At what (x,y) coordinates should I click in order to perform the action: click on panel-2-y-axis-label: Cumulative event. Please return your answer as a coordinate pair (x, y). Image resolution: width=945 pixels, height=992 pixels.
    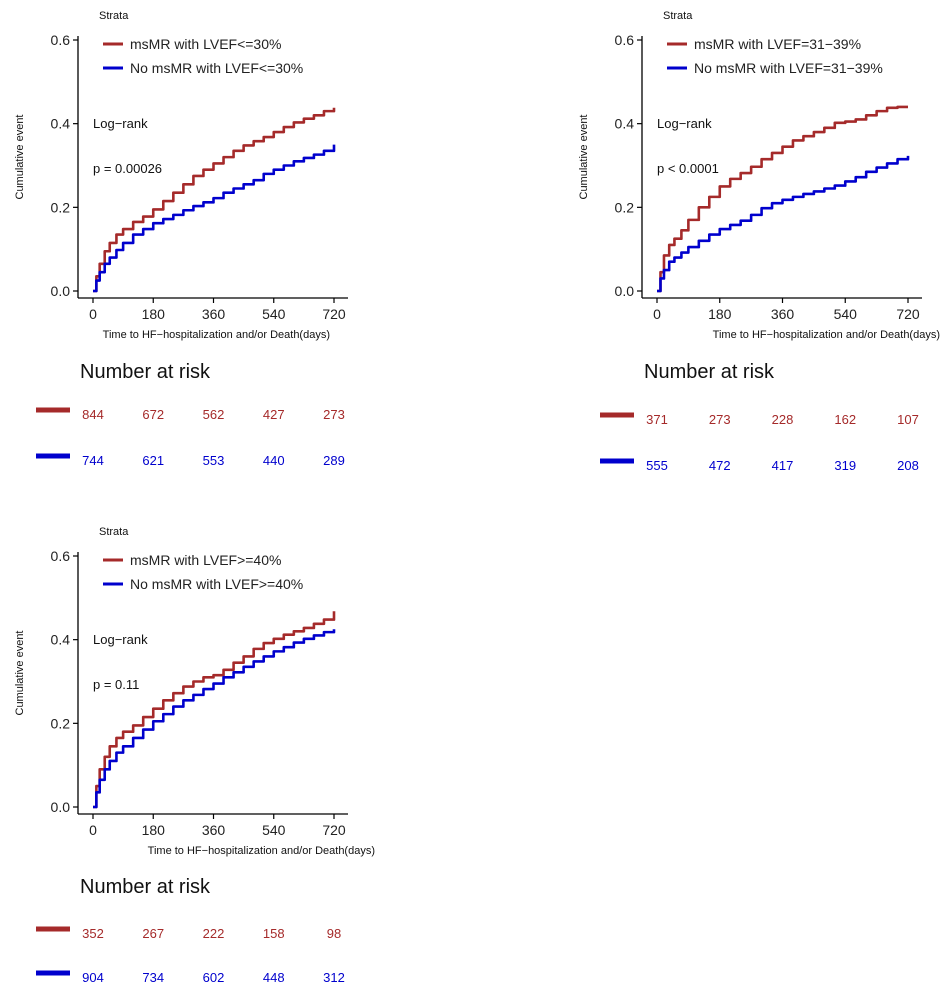
    Looking at the image, I should click on (584, 157).